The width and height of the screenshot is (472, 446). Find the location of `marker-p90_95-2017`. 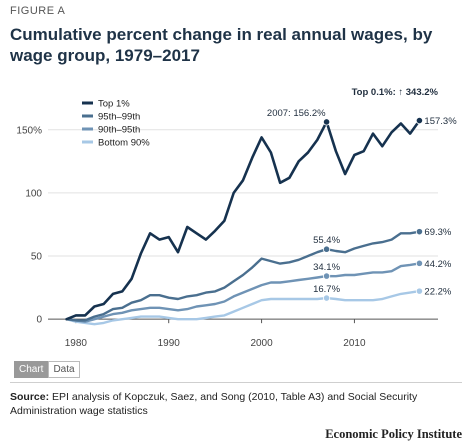

marker-p90_95-2017 is located at coordinates (419, 263).